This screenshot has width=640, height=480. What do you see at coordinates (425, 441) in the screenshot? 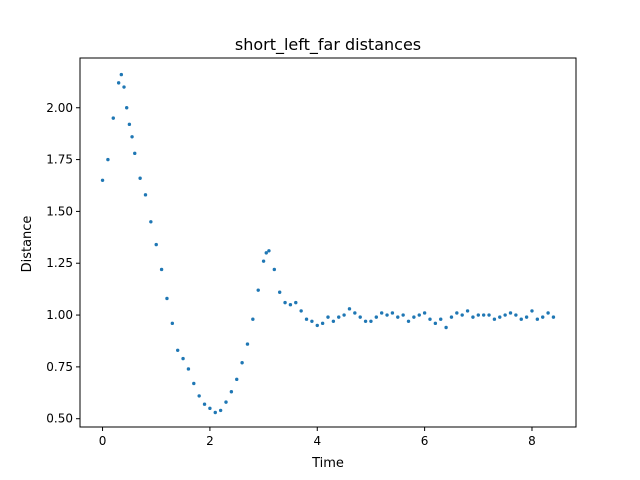
I see `x-tick-label: 6` at bounding box center [425, 441].